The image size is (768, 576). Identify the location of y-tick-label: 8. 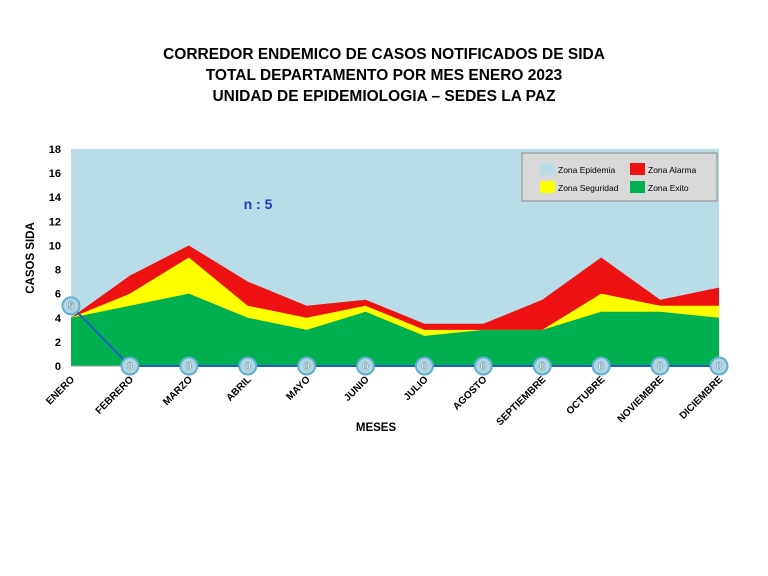
(58, 271).